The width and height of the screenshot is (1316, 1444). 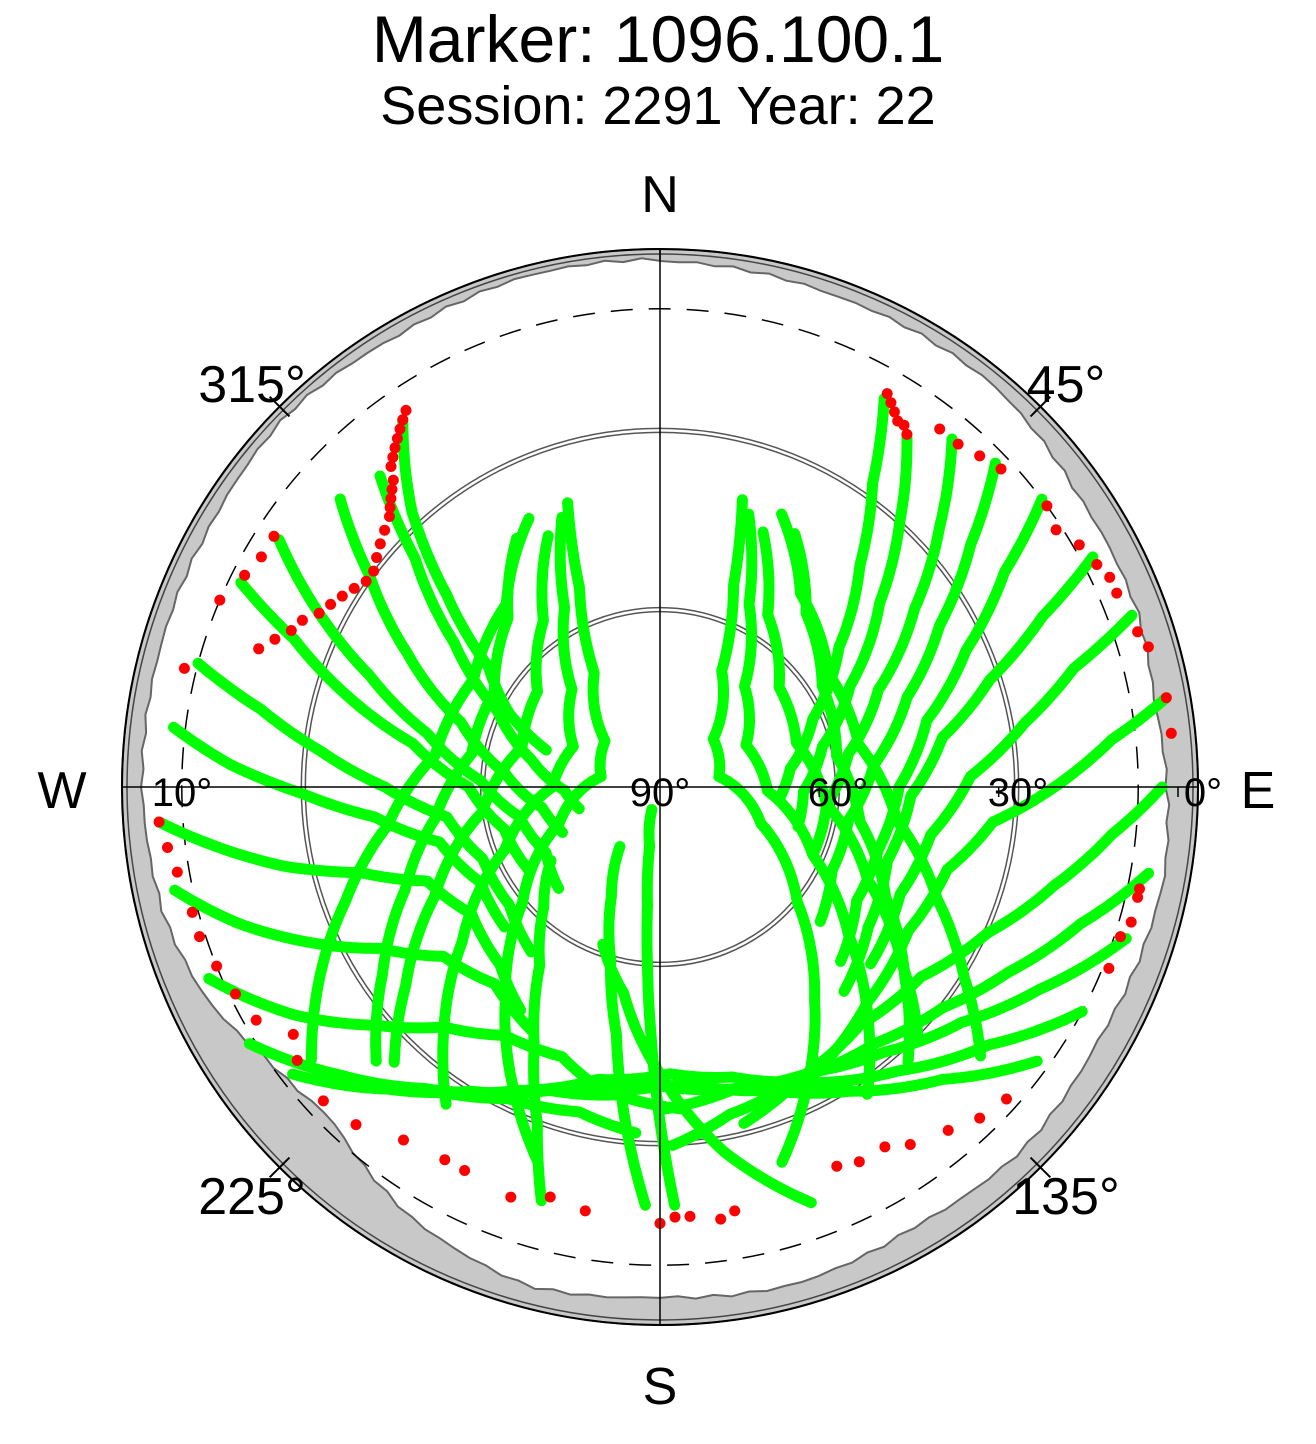 What do you see at coordinates (660, 1387) in the screenshot?
I see `cardinal-label-south: S` at bounding box center [660, 1387].